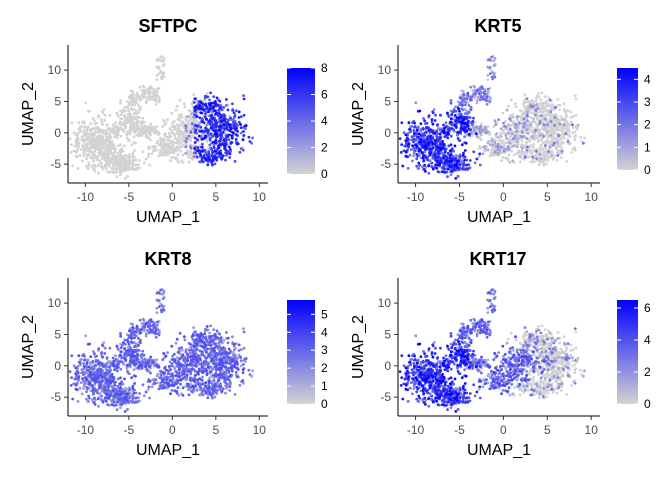  I want to click on legend-tick-label: 4, so click(324, 121).